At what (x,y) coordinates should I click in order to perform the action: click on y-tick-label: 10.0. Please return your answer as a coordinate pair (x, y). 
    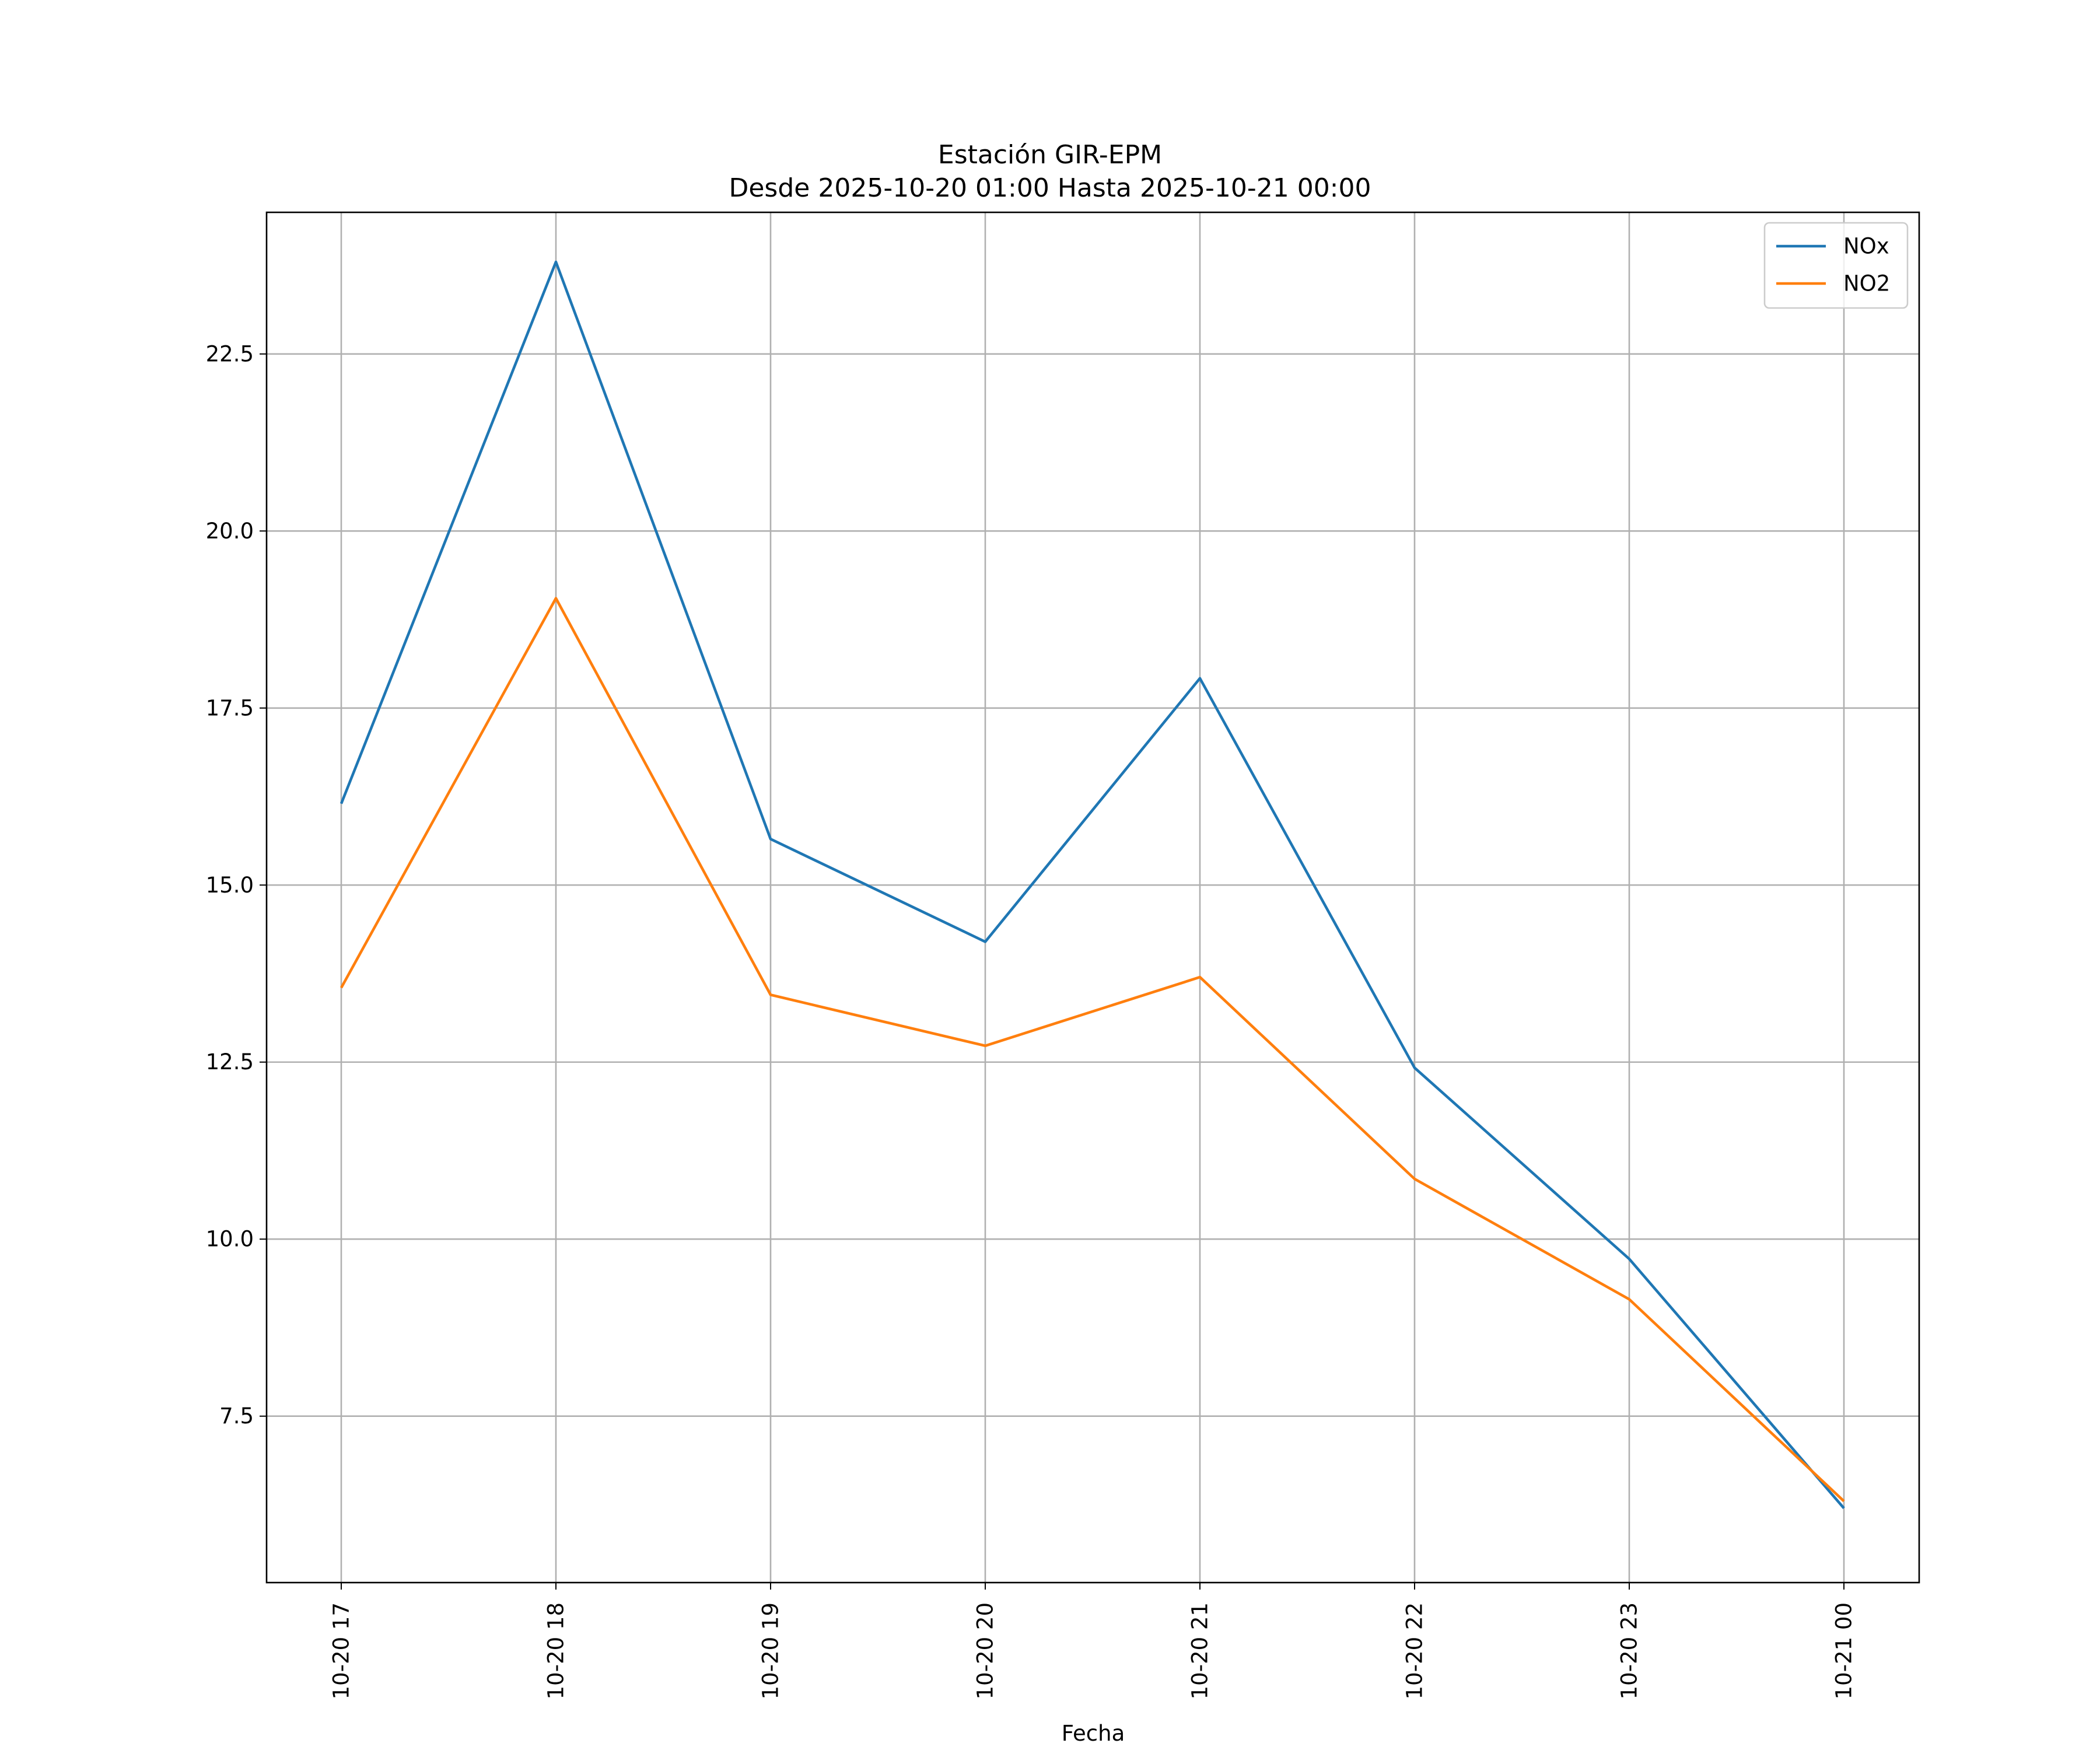
    Looking at the image, I should click on (230, 1239).